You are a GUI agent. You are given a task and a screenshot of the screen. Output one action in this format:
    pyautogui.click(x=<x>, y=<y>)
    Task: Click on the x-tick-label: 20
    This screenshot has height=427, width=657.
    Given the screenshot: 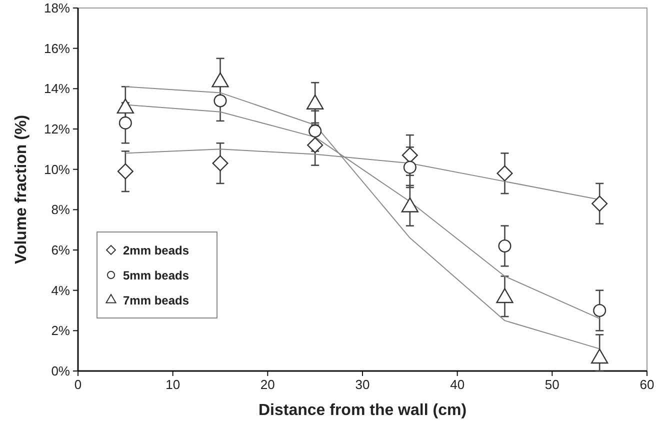 What is the action you would take?
    pyautogui.click(x=267, y=384)
    